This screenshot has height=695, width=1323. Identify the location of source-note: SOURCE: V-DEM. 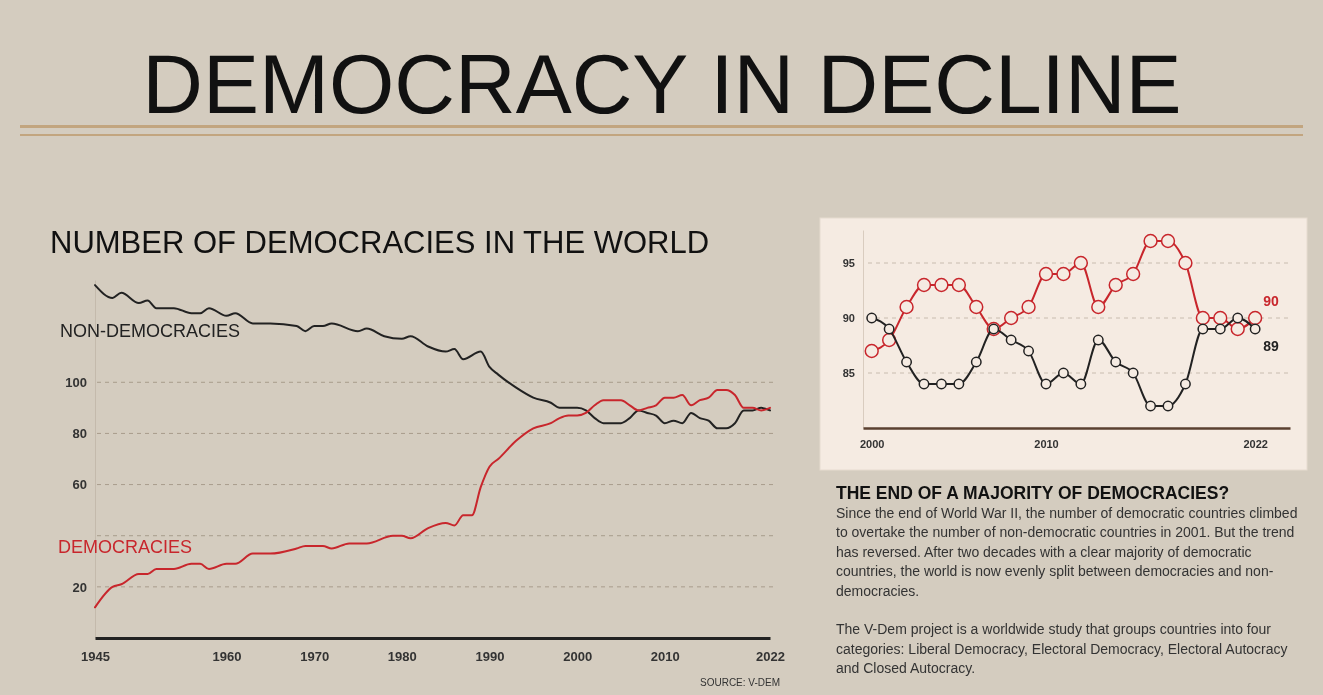
(739, 682).